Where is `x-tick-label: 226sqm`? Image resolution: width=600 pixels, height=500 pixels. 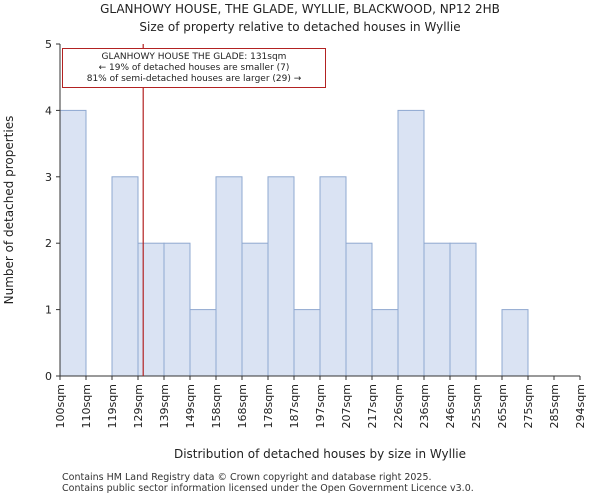
x-tick-label: 226sqm is located at coordinates (398, 406).